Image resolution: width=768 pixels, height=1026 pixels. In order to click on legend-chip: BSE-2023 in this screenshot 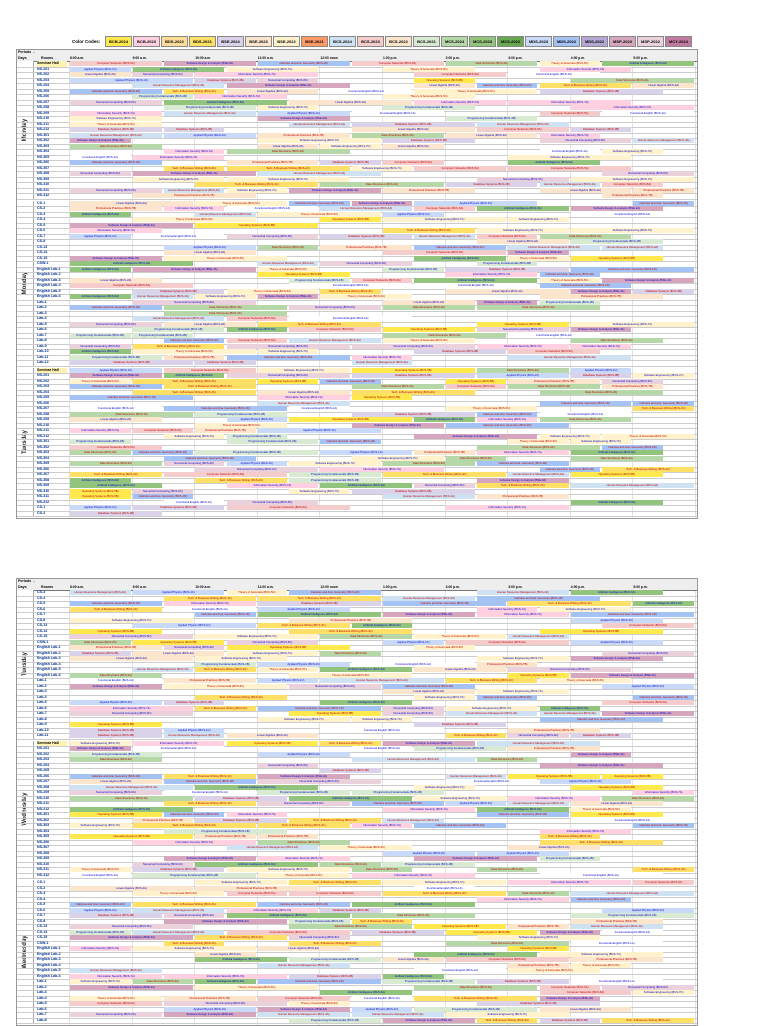, I will do `click(258, 41)`.